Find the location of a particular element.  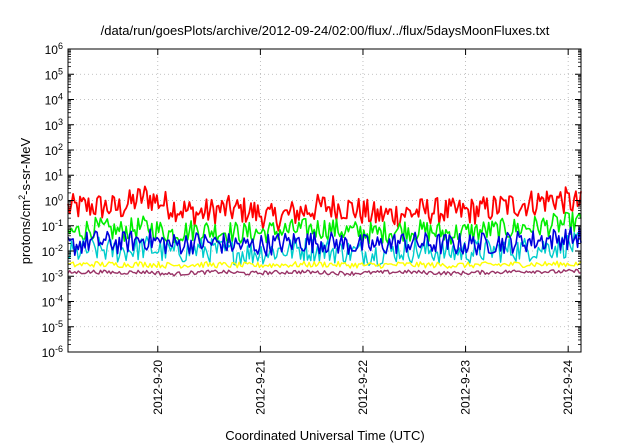

y-axis-label-sup: 2 is located at coordinates (22, 197).